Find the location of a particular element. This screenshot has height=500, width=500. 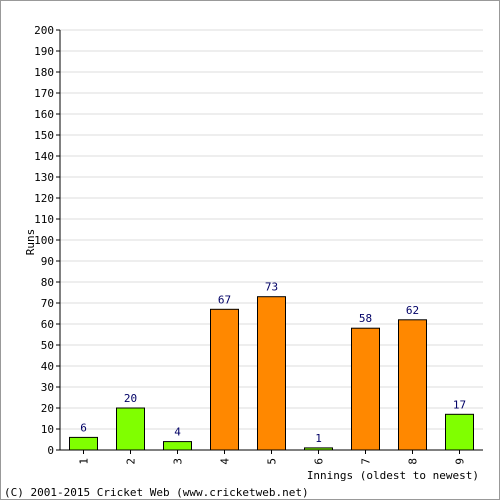

y-tick-label: 170 is located at coordinates (44, 93).